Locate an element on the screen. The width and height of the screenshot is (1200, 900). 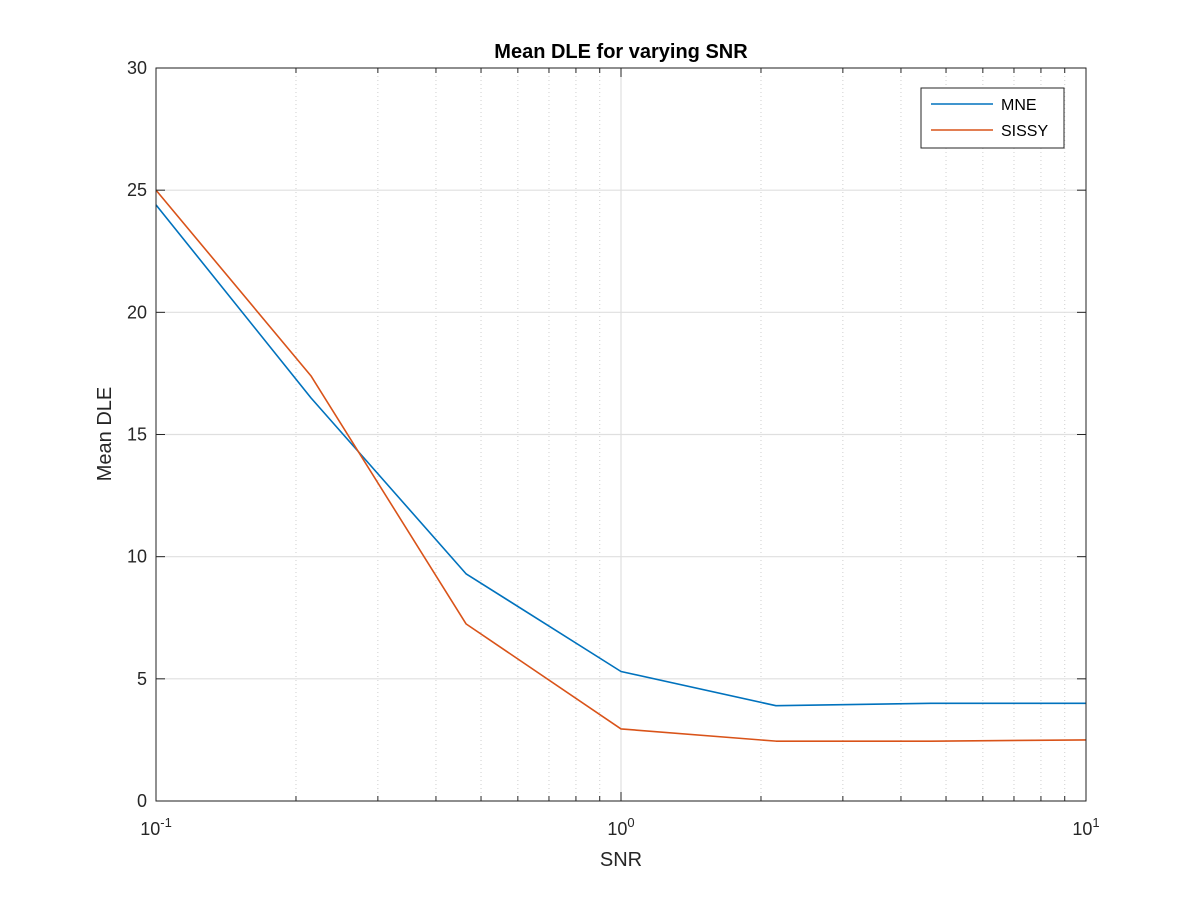
x-tick-label: 10¹ is located at coordinates (1085, 827).